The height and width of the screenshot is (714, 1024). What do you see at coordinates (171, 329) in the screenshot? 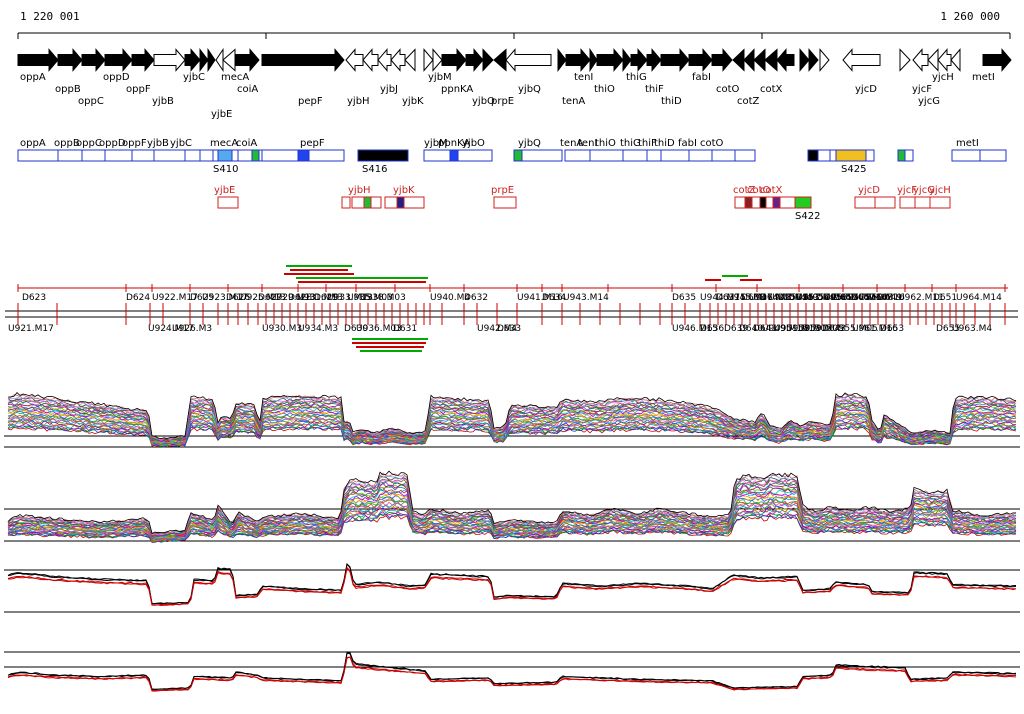
I see `probe-label-U924.M17: U924.M17` at bounding box center [171, 329].